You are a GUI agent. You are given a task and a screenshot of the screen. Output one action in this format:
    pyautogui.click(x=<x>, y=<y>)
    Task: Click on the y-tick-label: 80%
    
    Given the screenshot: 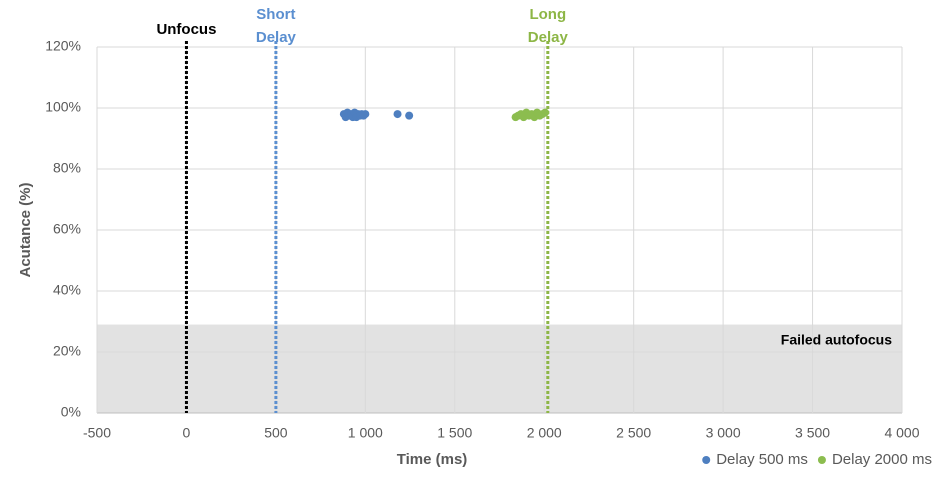 What is the action you would take?
    pyautogui.click(x=67, y=168)
    